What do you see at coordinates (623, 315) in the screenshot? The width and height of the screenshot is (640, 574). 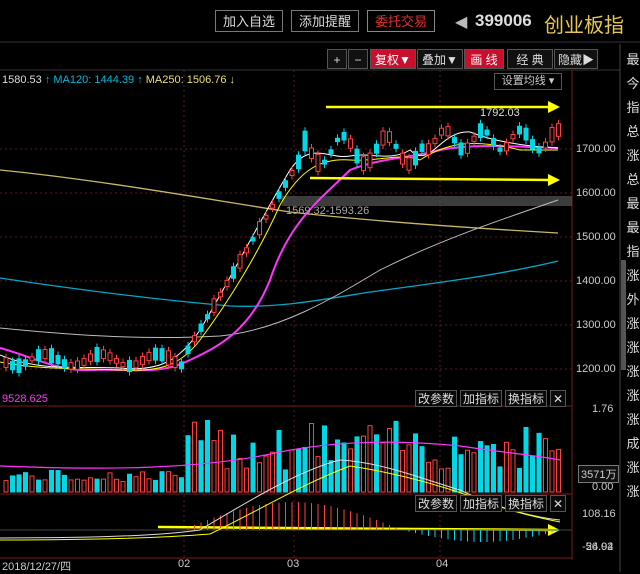 I see `scrollbar` at bounding box center [623, 315].